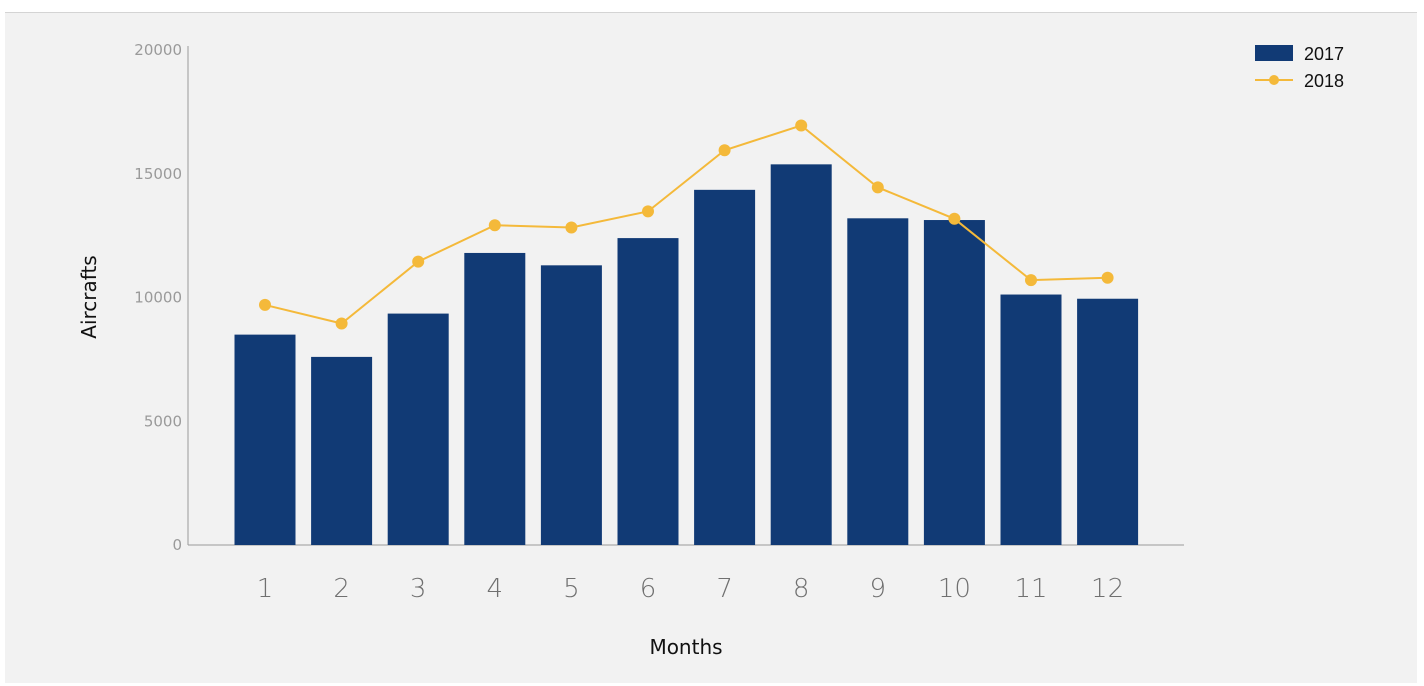  I want to click on legend-swatch-2017, so click(1274, 53).